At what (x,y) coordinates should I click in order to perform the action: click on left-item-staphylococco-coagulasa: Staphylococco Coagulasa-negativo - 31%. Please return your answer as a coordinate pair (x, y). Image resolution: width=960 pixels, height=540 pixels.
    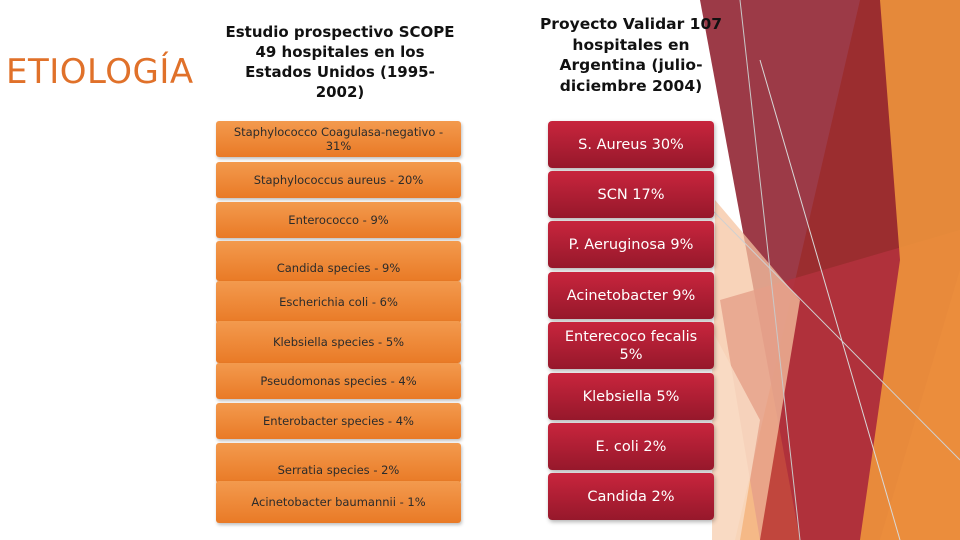
    Looking at the image, I should click on (338, 139).